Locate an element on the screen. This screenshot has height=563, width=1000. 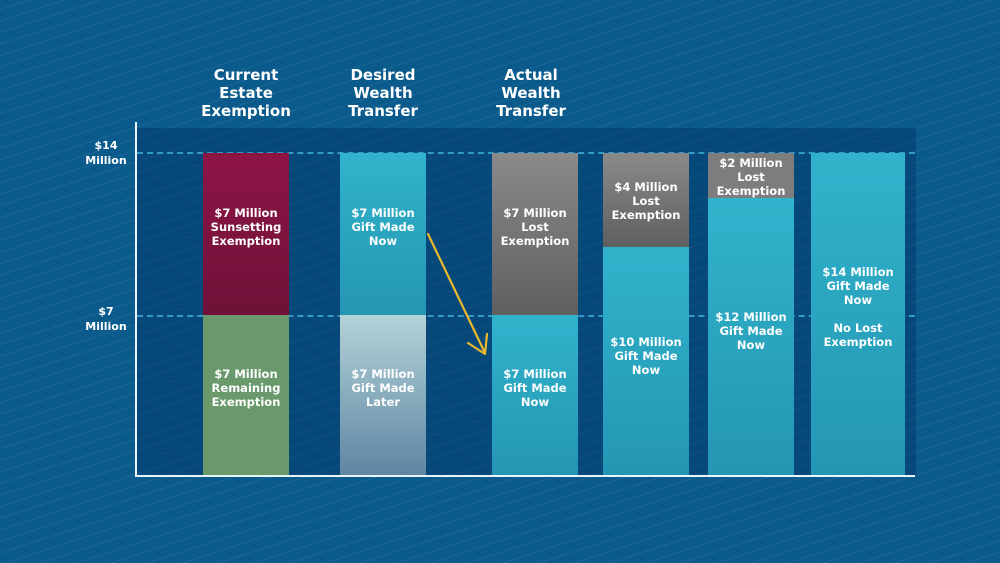
title-desired-wealth-transfer: Desired Wealth Transfer is located at coordinates (383, 93).